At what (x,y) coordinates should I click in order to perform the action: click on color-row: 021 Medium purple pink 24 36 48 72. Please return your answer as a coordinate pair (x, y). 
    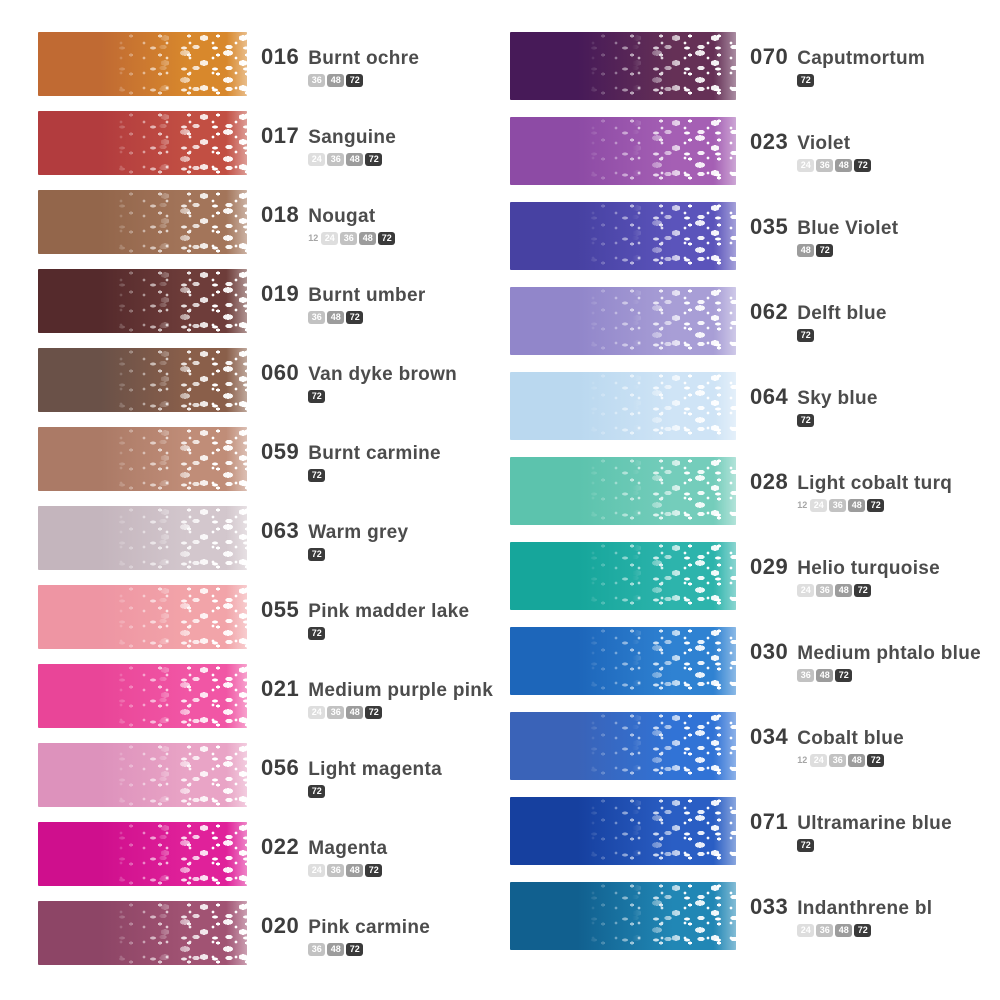
    Looking at the image, I should click on (265, 696).